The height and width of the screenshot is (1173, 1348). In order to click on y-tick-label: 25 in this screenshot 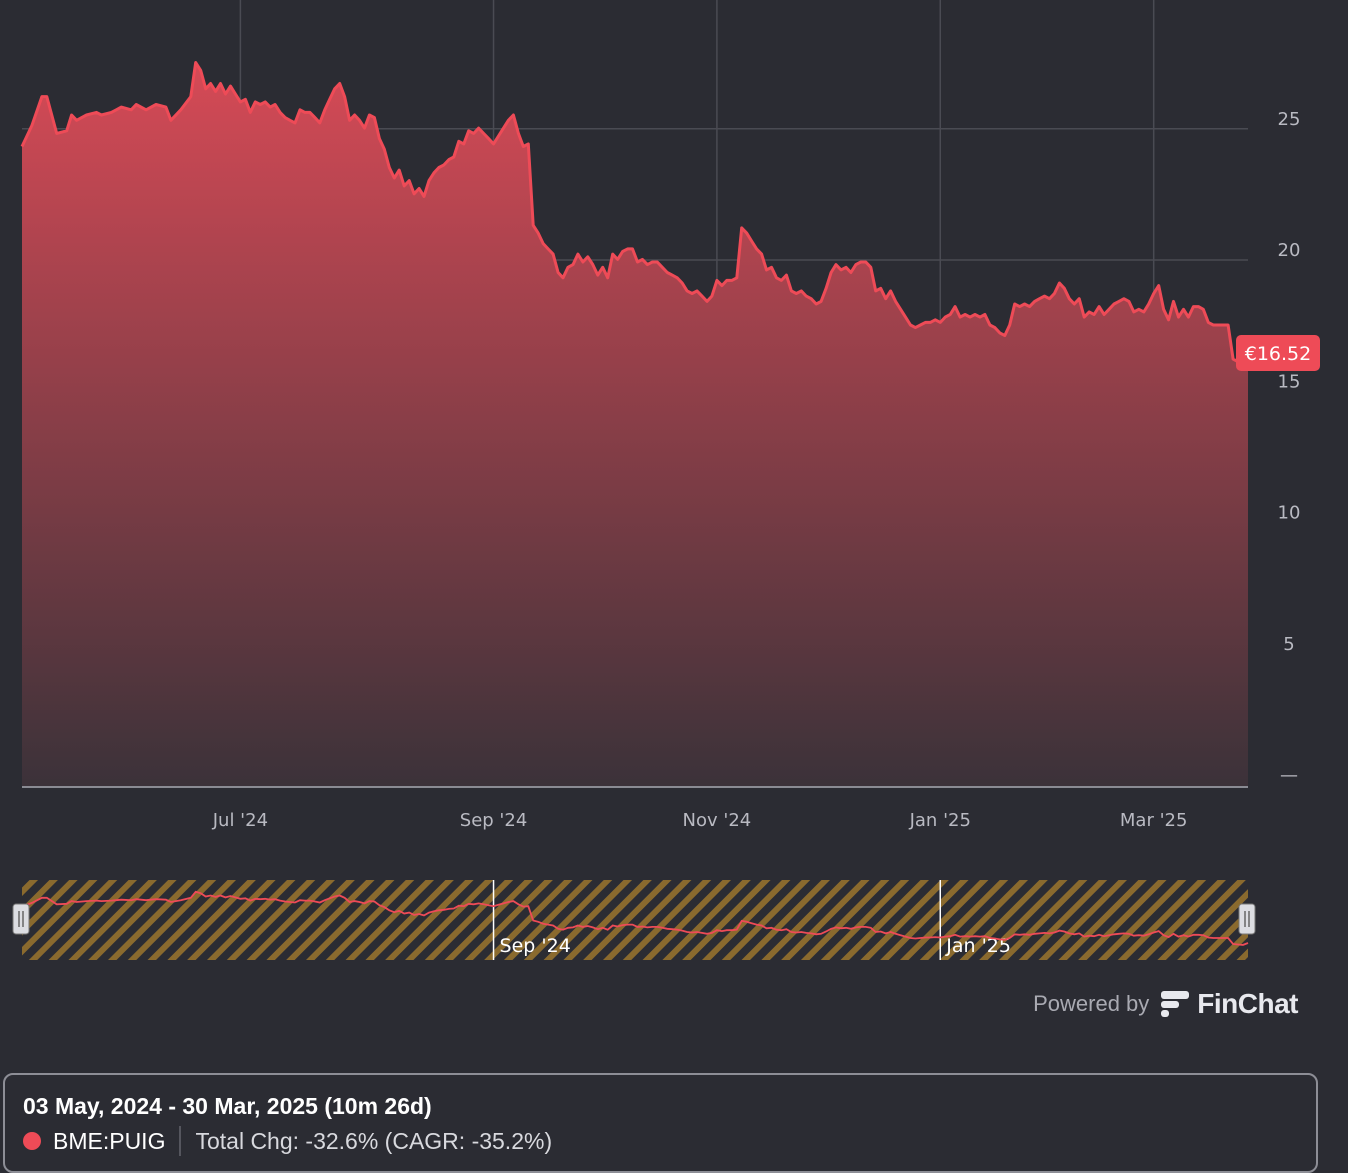, I will do `click(1289, 119)`.